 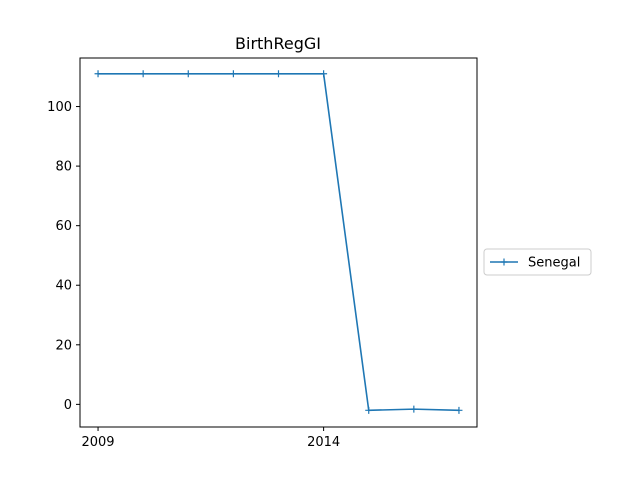 What do you see at coordinates (63, 286) in the screenshot?
I see `y-tick-label: 40` at bounding box center [63, 286].